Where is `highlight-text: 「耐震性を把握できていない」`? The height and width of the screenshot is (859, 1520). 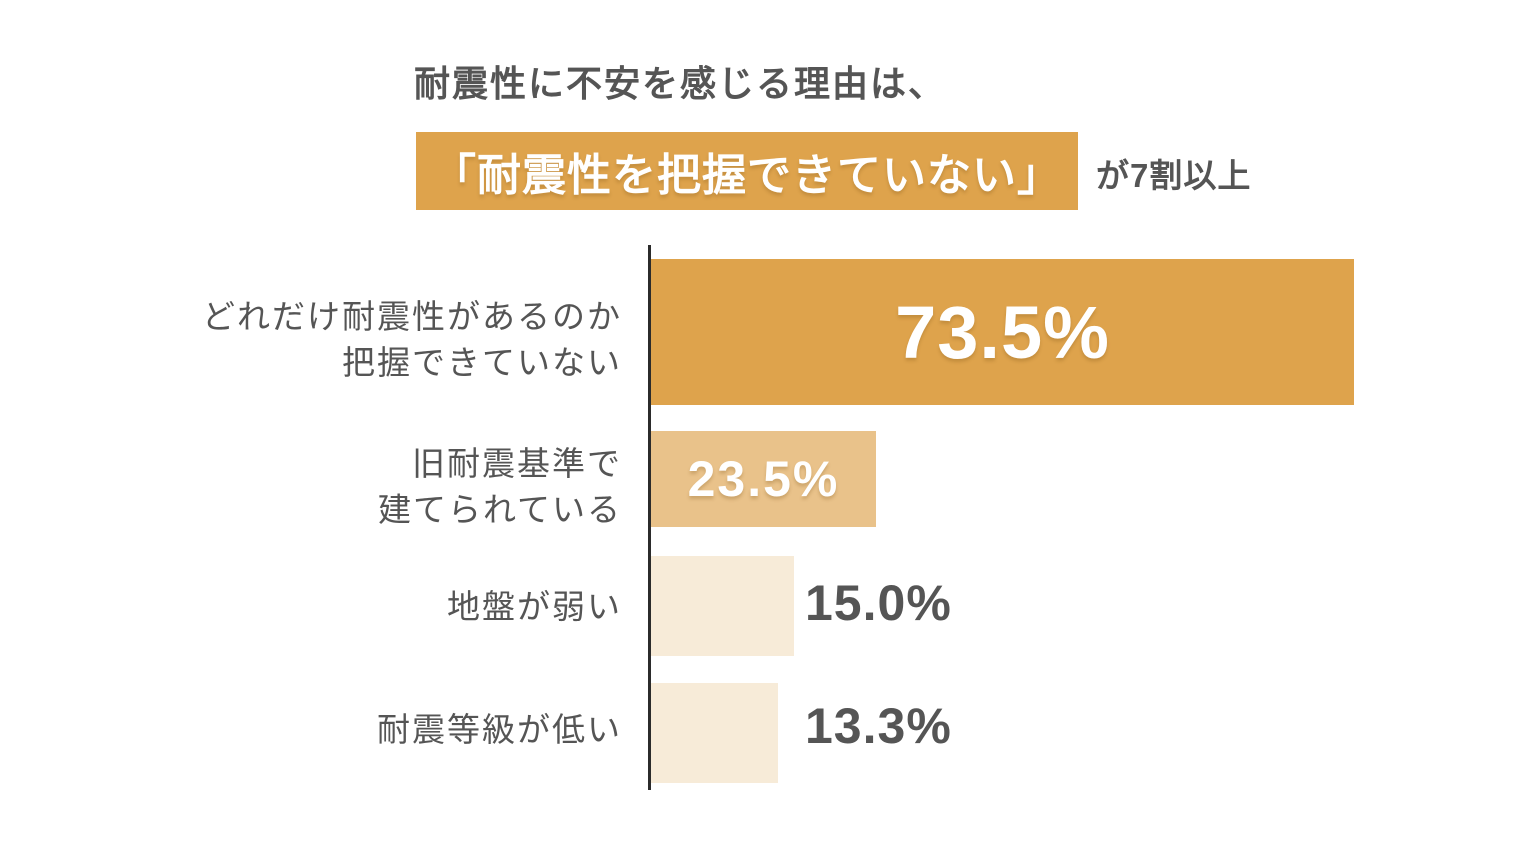 highlight-text: 「耐震性を把握できていない」 is located at coordinates (747, 175).